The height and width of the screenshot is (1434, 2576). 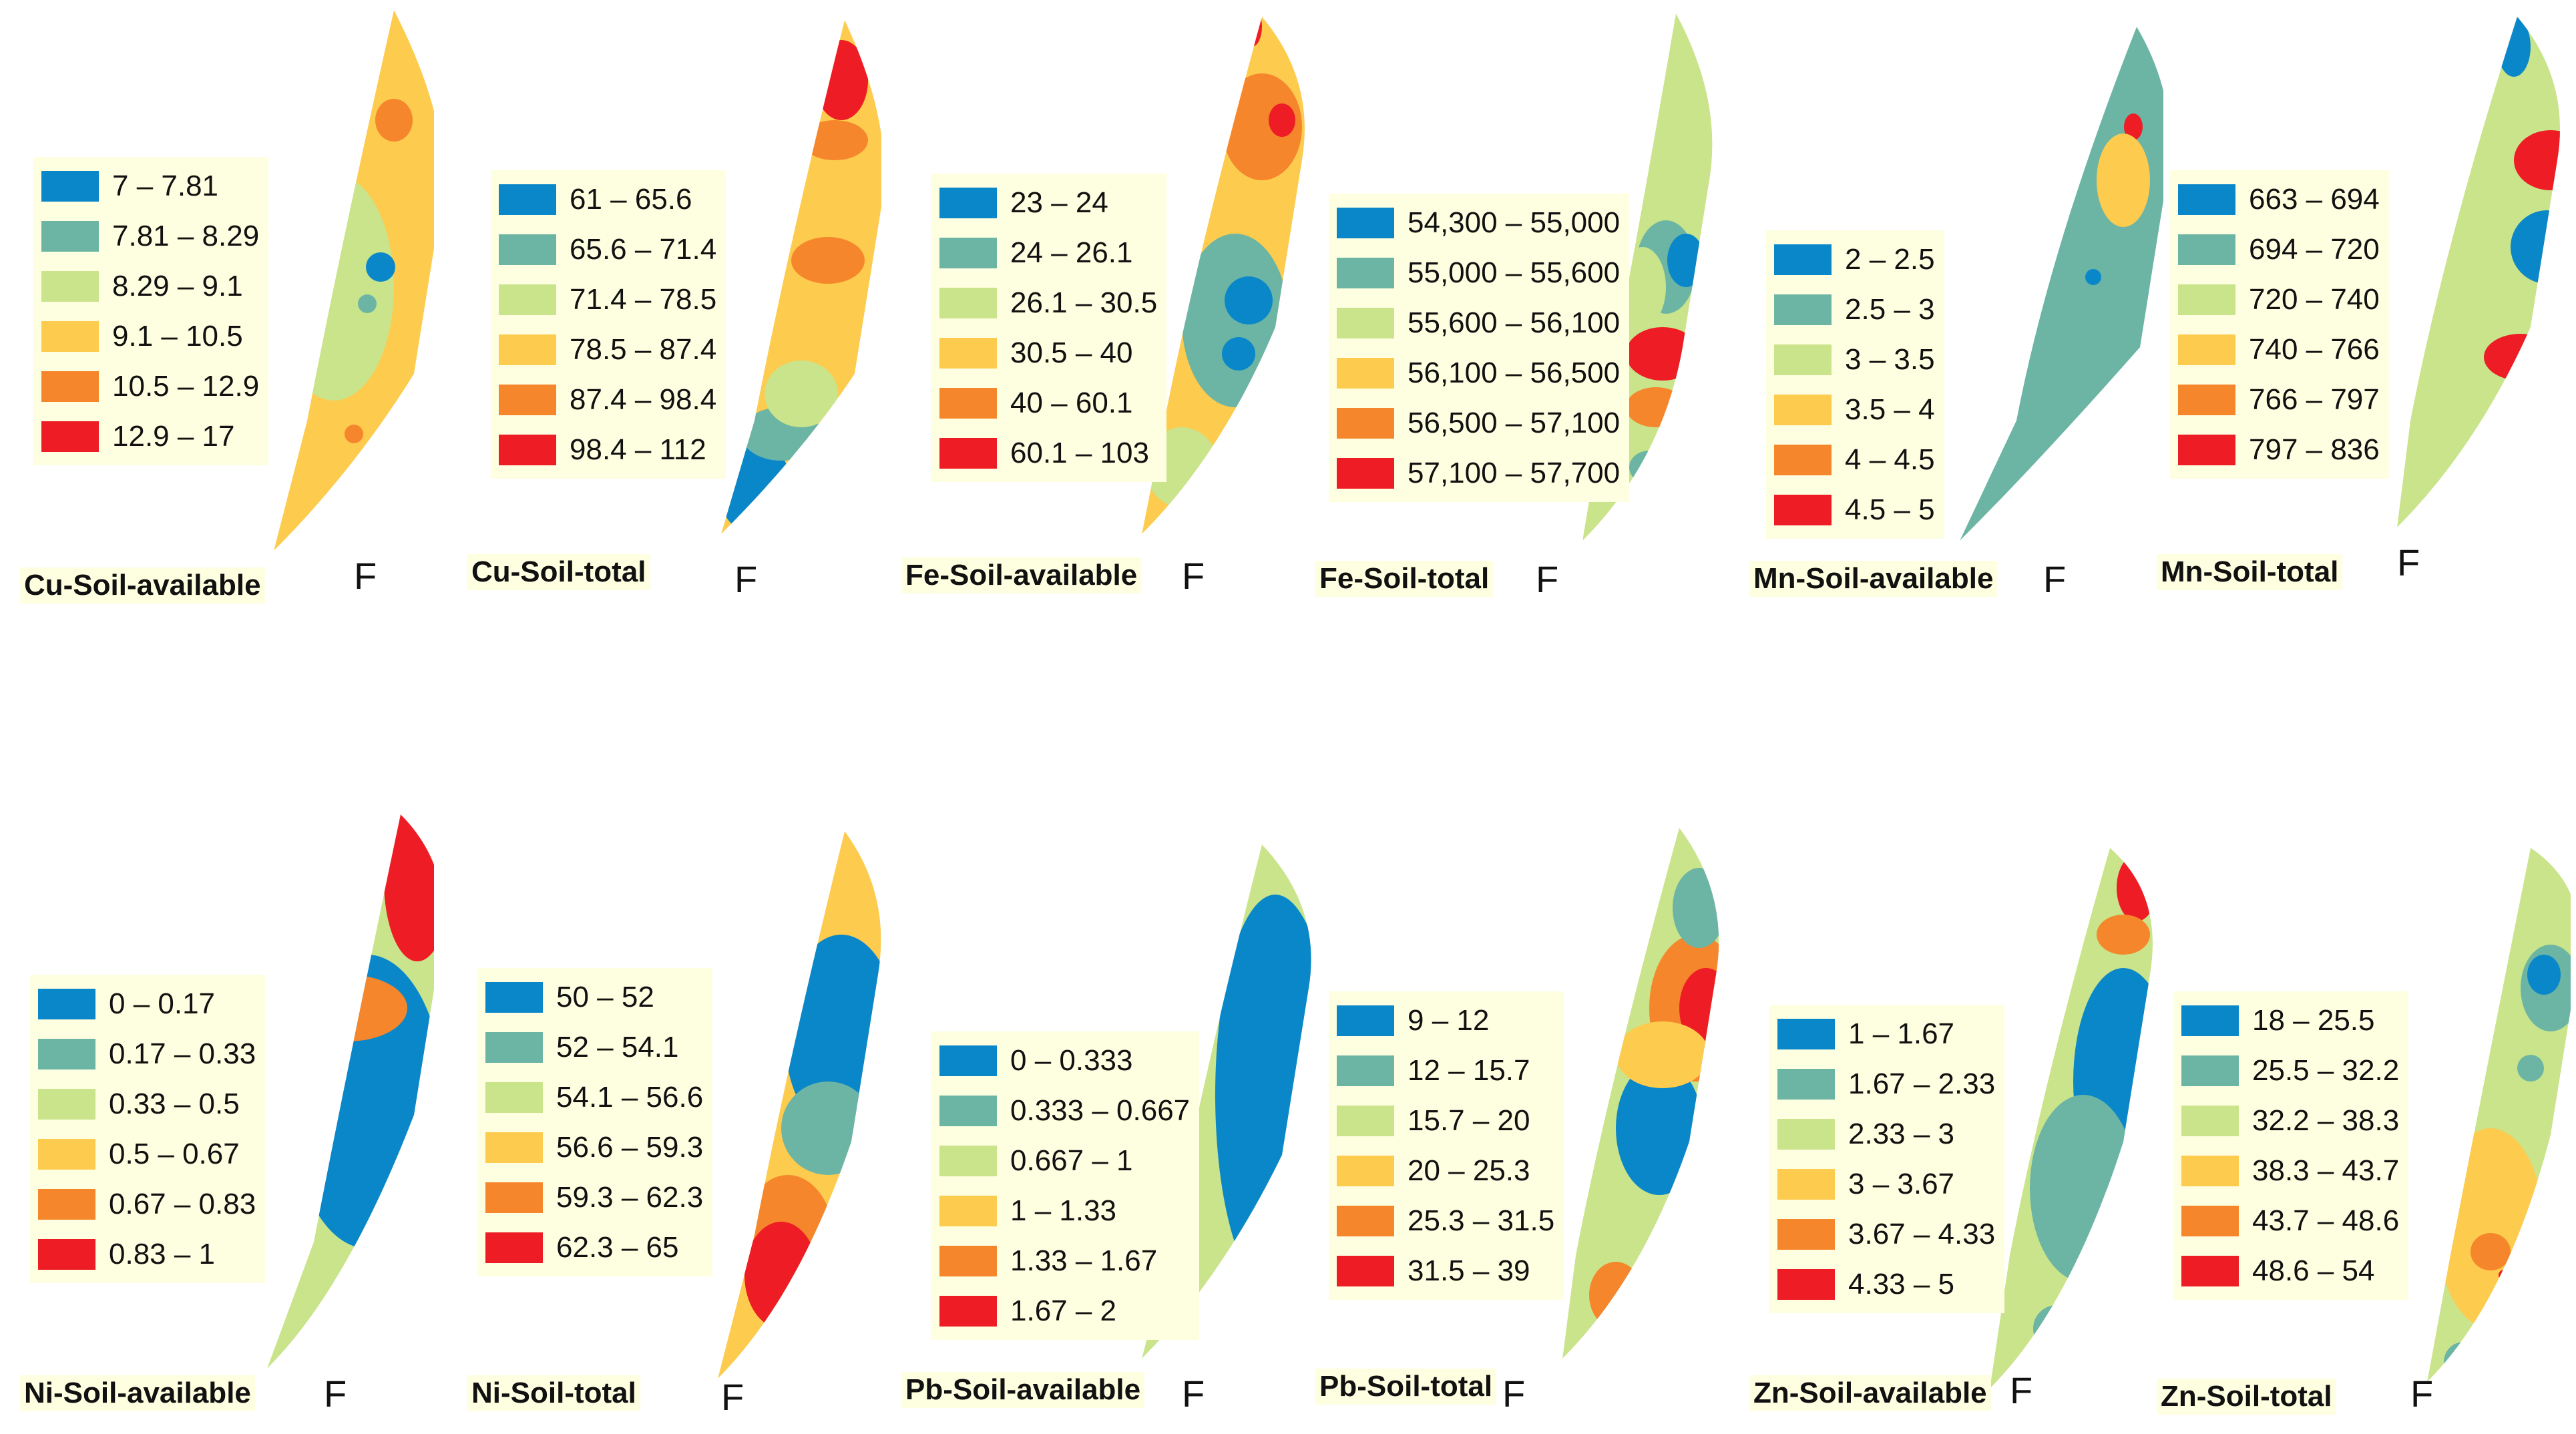 I want to click on legend-label: 48.6 – 54, so click(x=2313, y=1271).